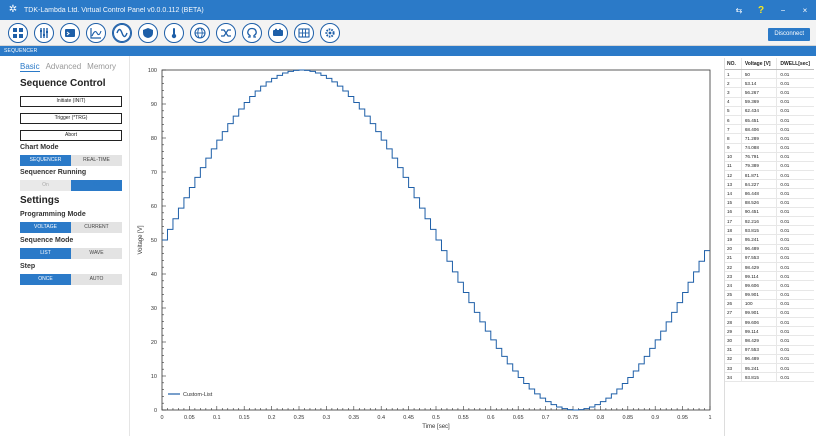 This screenshot has width=816, height=436. I want to click on row-voltage: 86.448, so click(758, 193).